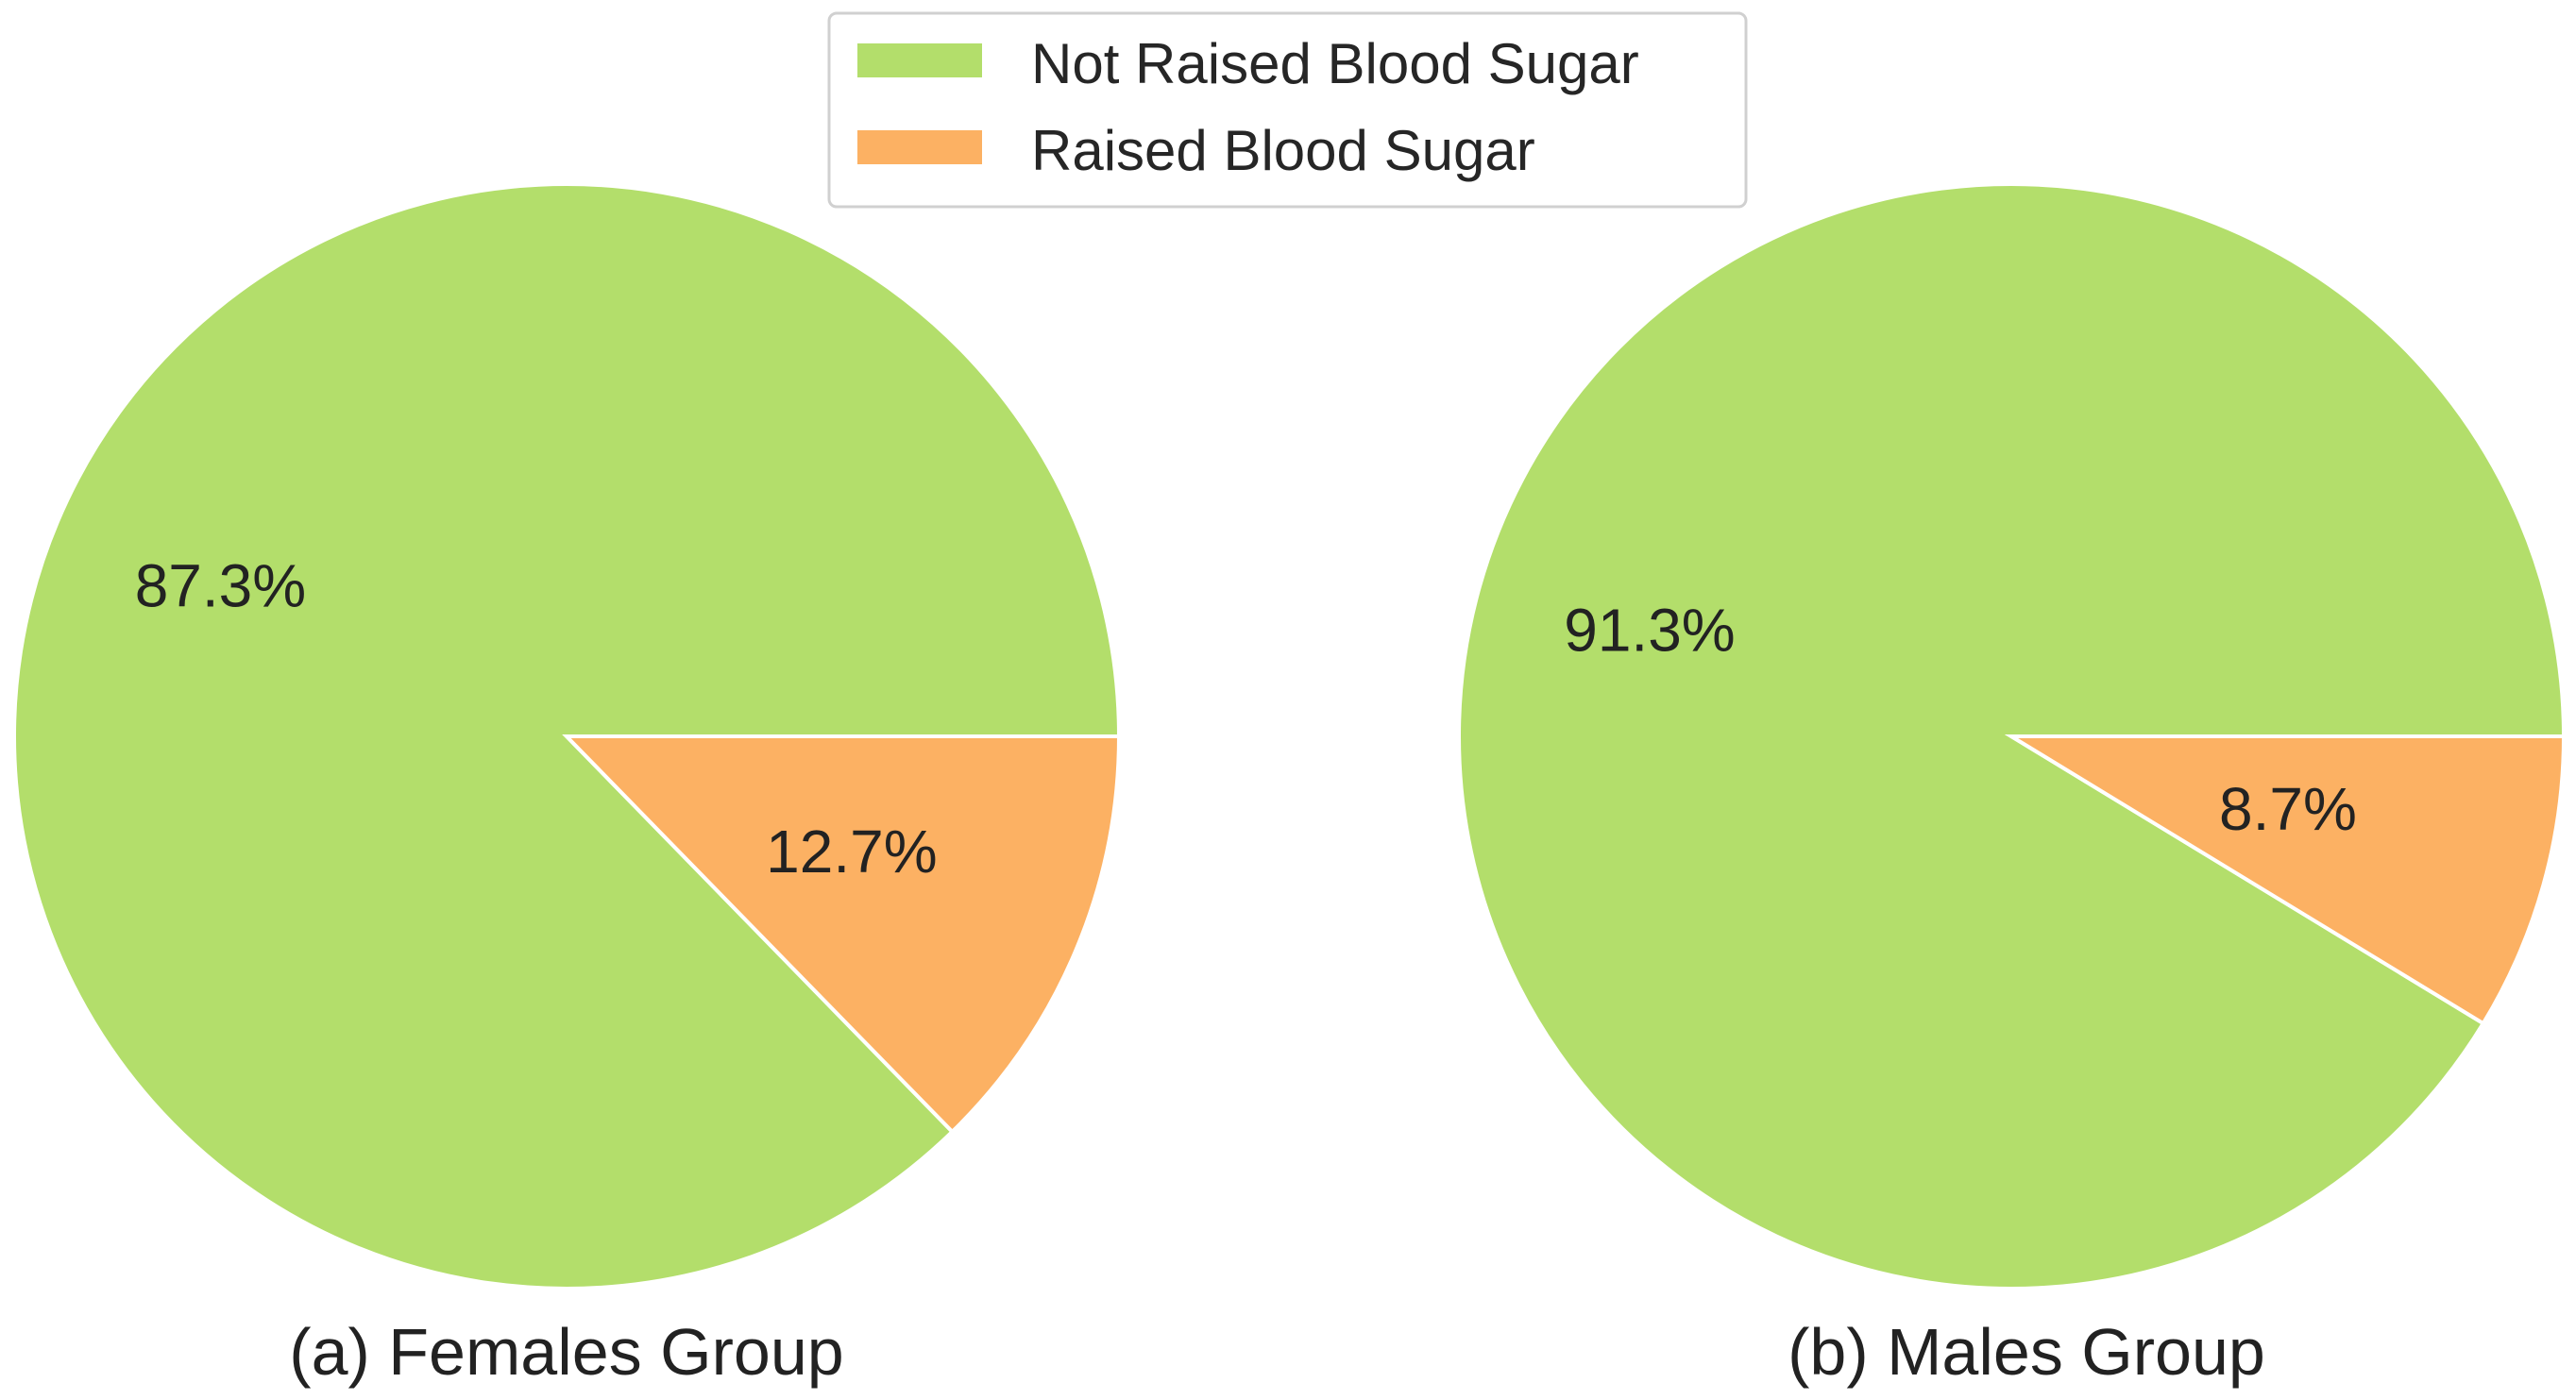 The width and height of the screenshot is (2576, 1400). I want to click on caption-males-group: (b) Males Group, so click(2026, 1352).